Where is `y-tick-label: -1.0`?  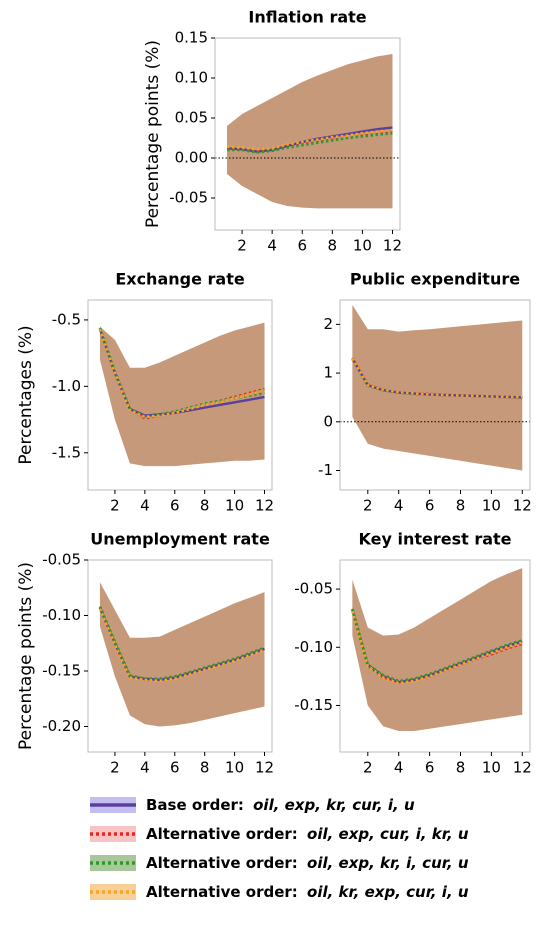 y-tick-label: -1.0 is located at coordinates (66, 386).